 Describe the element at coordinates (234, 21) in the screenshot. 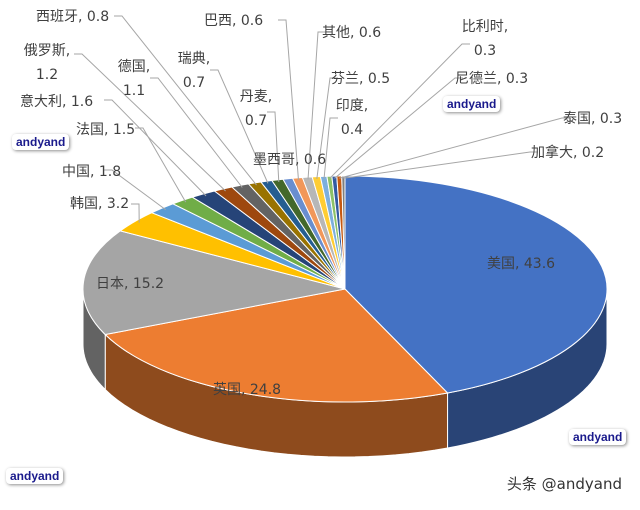

I see `label-br: 巴西, 0.6` at that location.